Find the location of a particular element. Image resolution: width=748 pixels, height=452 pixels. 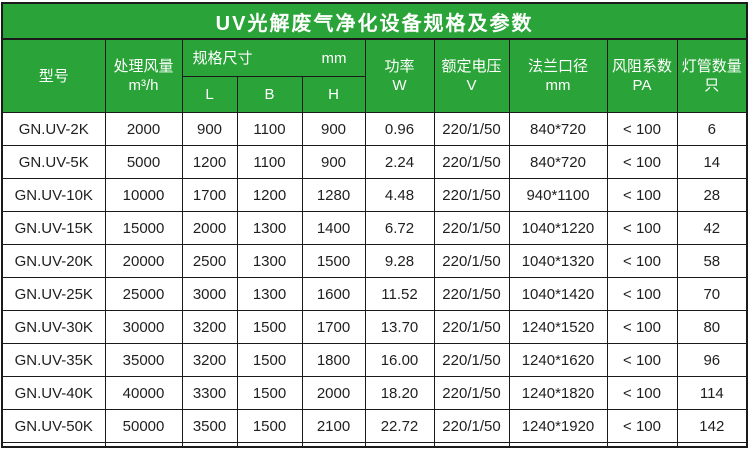

cell-flange: 1040*1320 is located at coordinates (558, 261).